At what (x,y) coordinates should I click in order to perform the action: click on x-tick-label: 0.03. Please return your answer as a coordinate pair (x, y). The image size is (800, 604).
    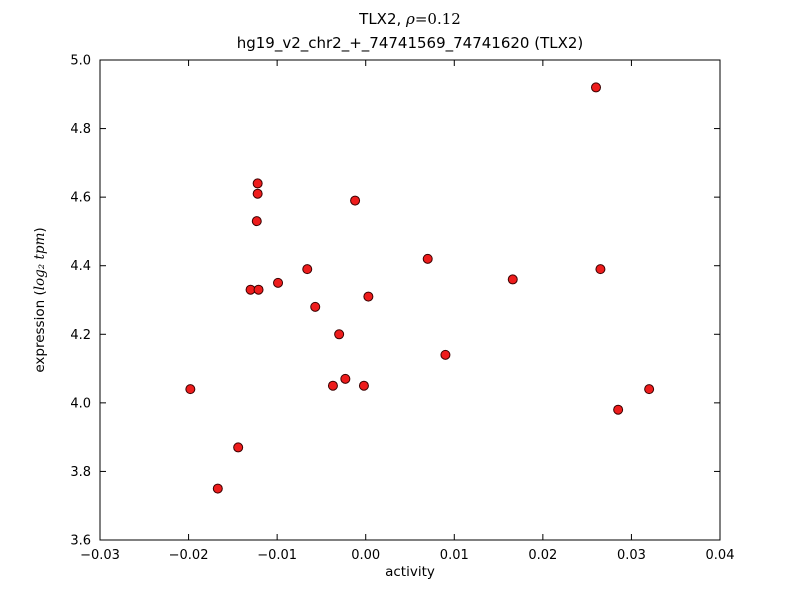
    Looking at the image, I should click on (631, 555).